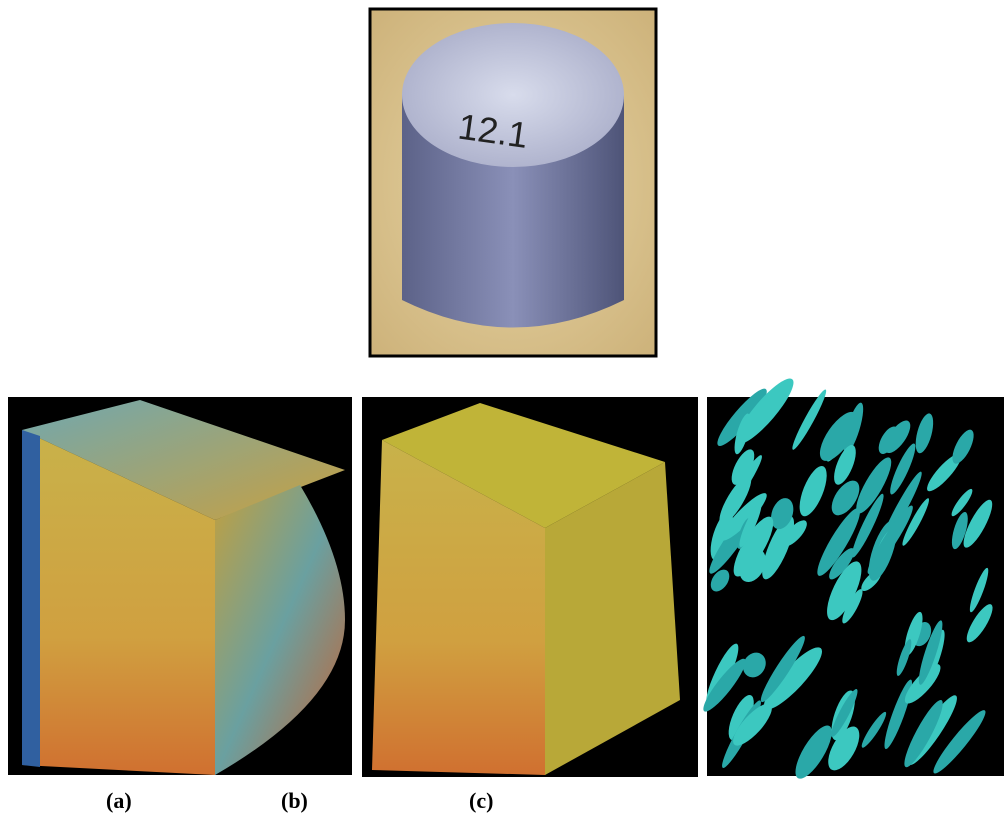  What do you see at coordinates (481, 800) in the screenshot?
I see `panel-label: (c)` at bounding box center [481, 800].